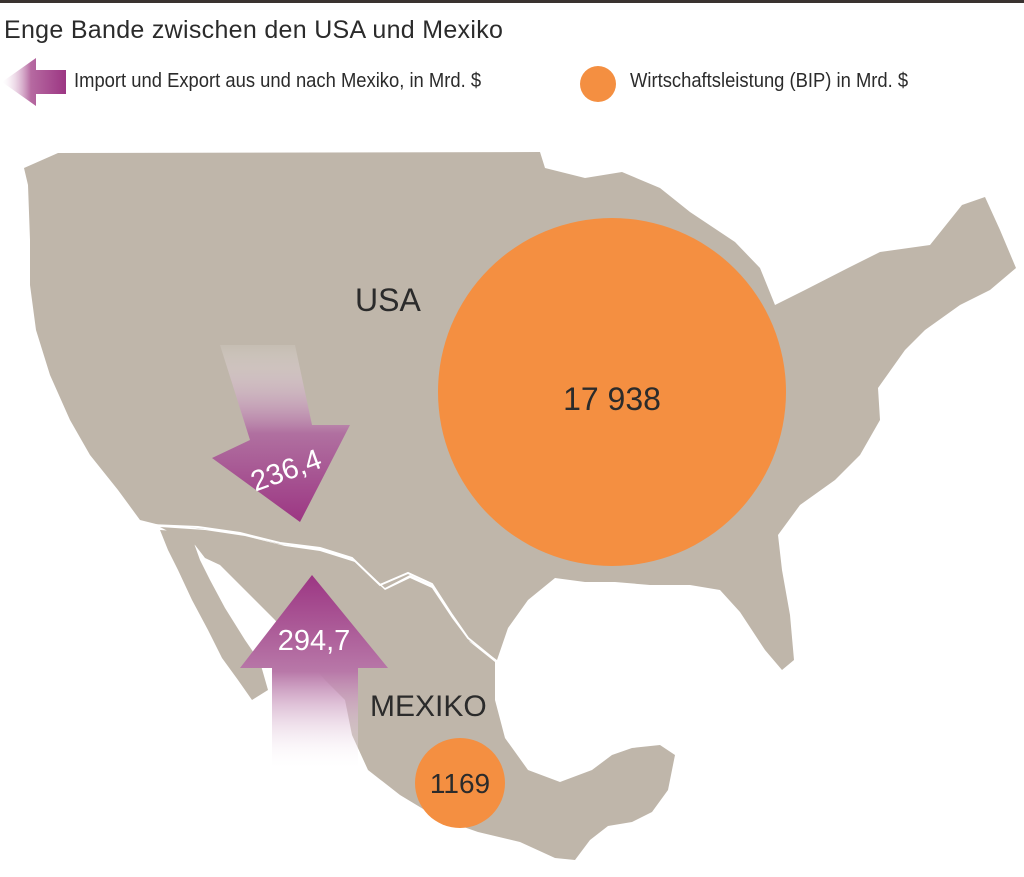  Describe the element at coordinates (512, 1) in the screenshot. I see `top-rule` at that location.